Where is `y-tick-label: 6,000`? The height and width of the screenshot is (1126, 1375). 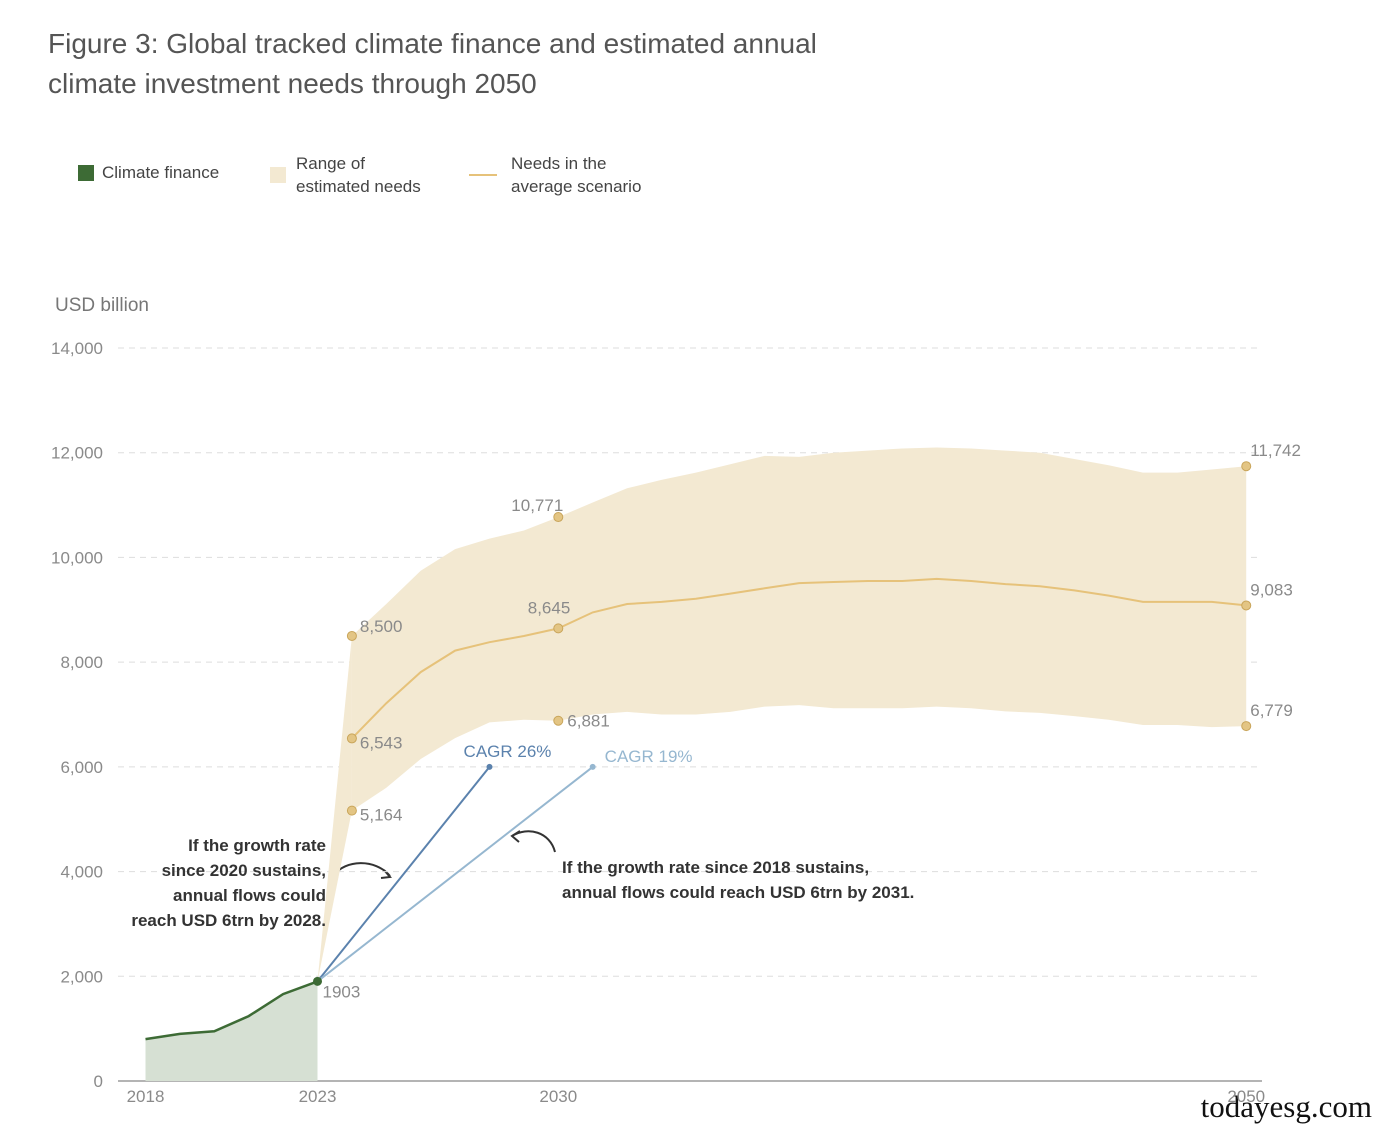
y-tick-label: 6,000 is located at coordinates (81, 767).